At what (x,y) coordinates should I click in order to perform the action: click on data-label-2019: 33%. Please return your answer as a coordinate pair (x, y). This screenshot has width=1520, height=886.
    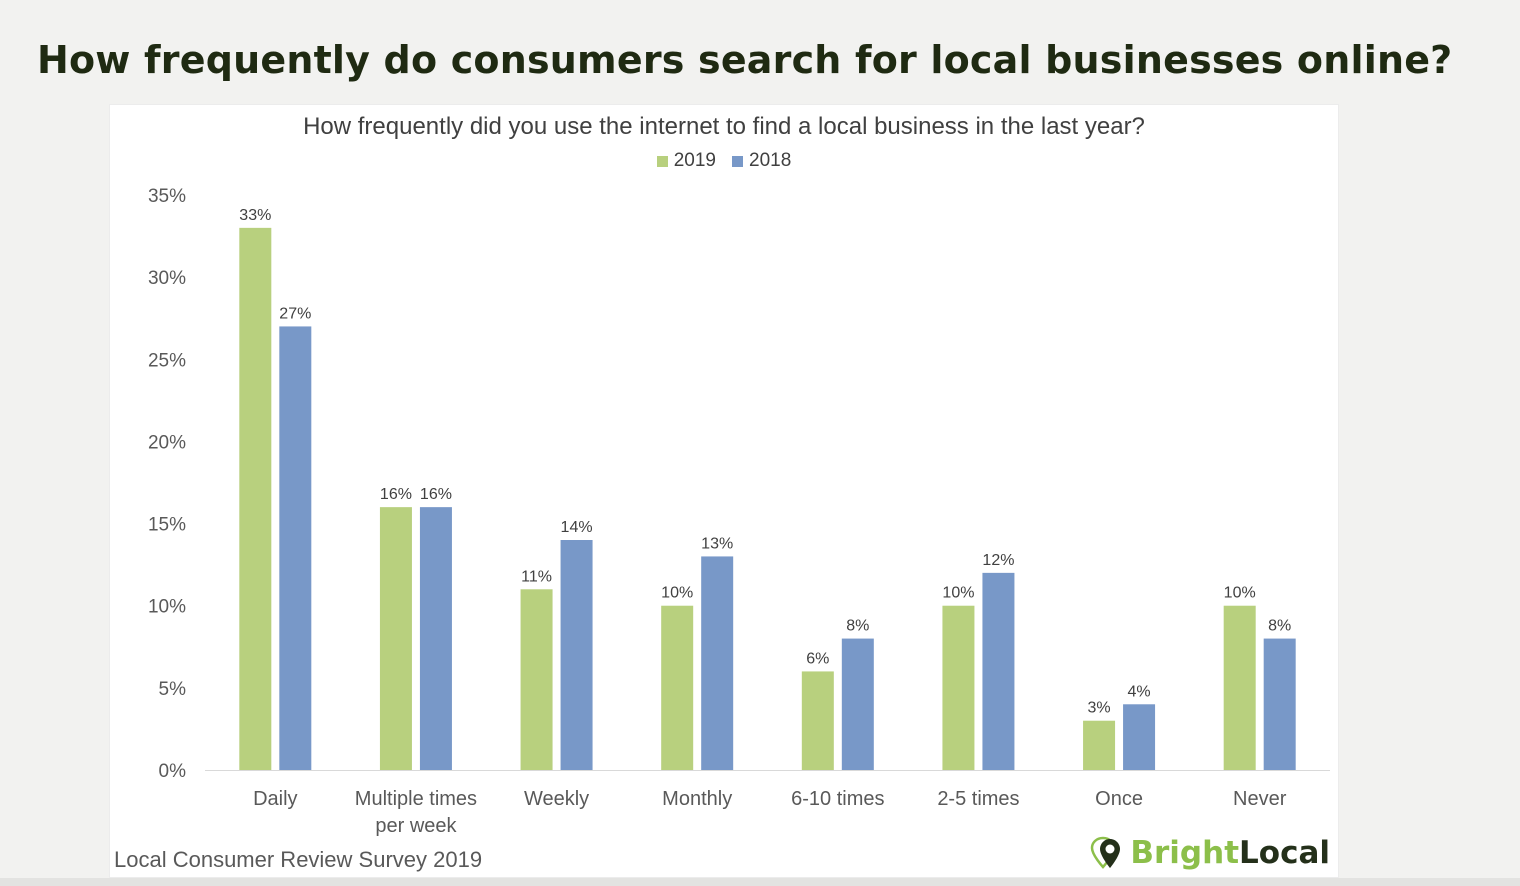
    Looking at the image, I should click on (255, 215).